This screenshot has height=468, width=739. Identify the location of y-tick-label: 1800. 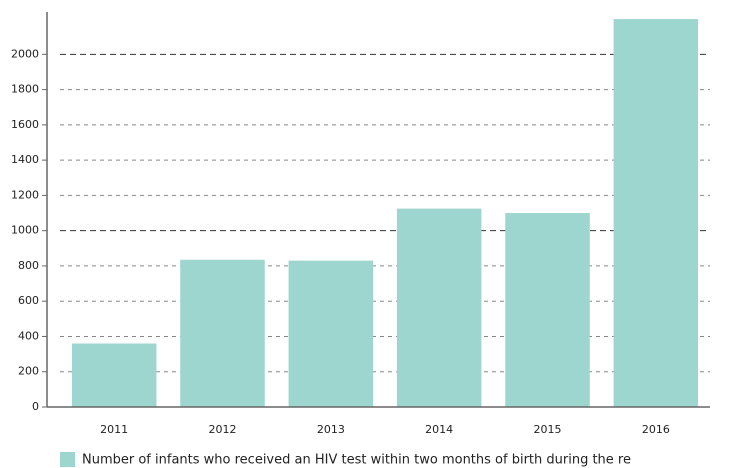
(25, 89).